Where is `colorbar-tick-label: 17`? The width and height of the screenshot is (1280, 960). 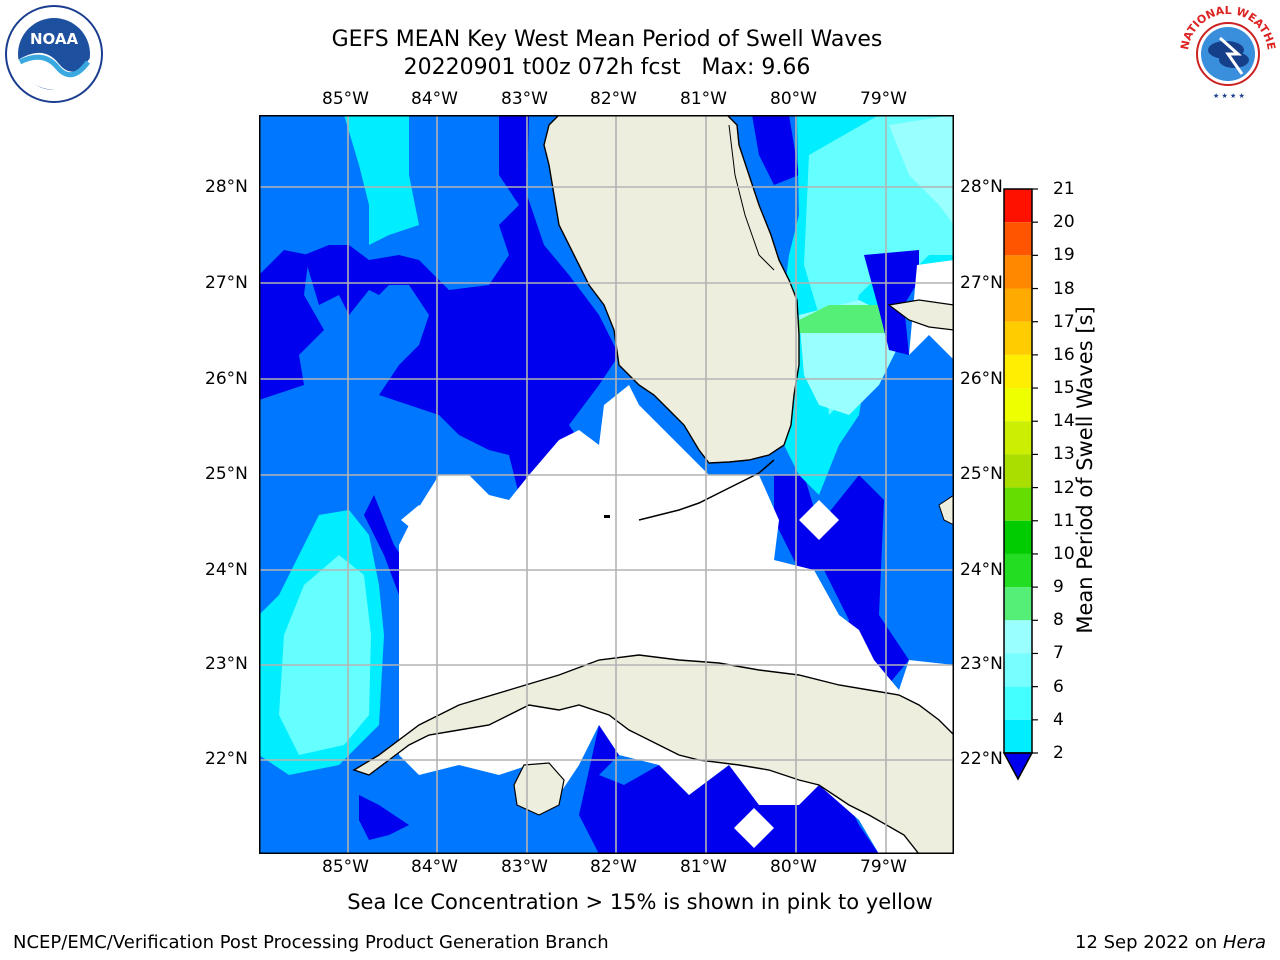
colorbar-tick-label: 17 is located at coordinates (1064, 321).